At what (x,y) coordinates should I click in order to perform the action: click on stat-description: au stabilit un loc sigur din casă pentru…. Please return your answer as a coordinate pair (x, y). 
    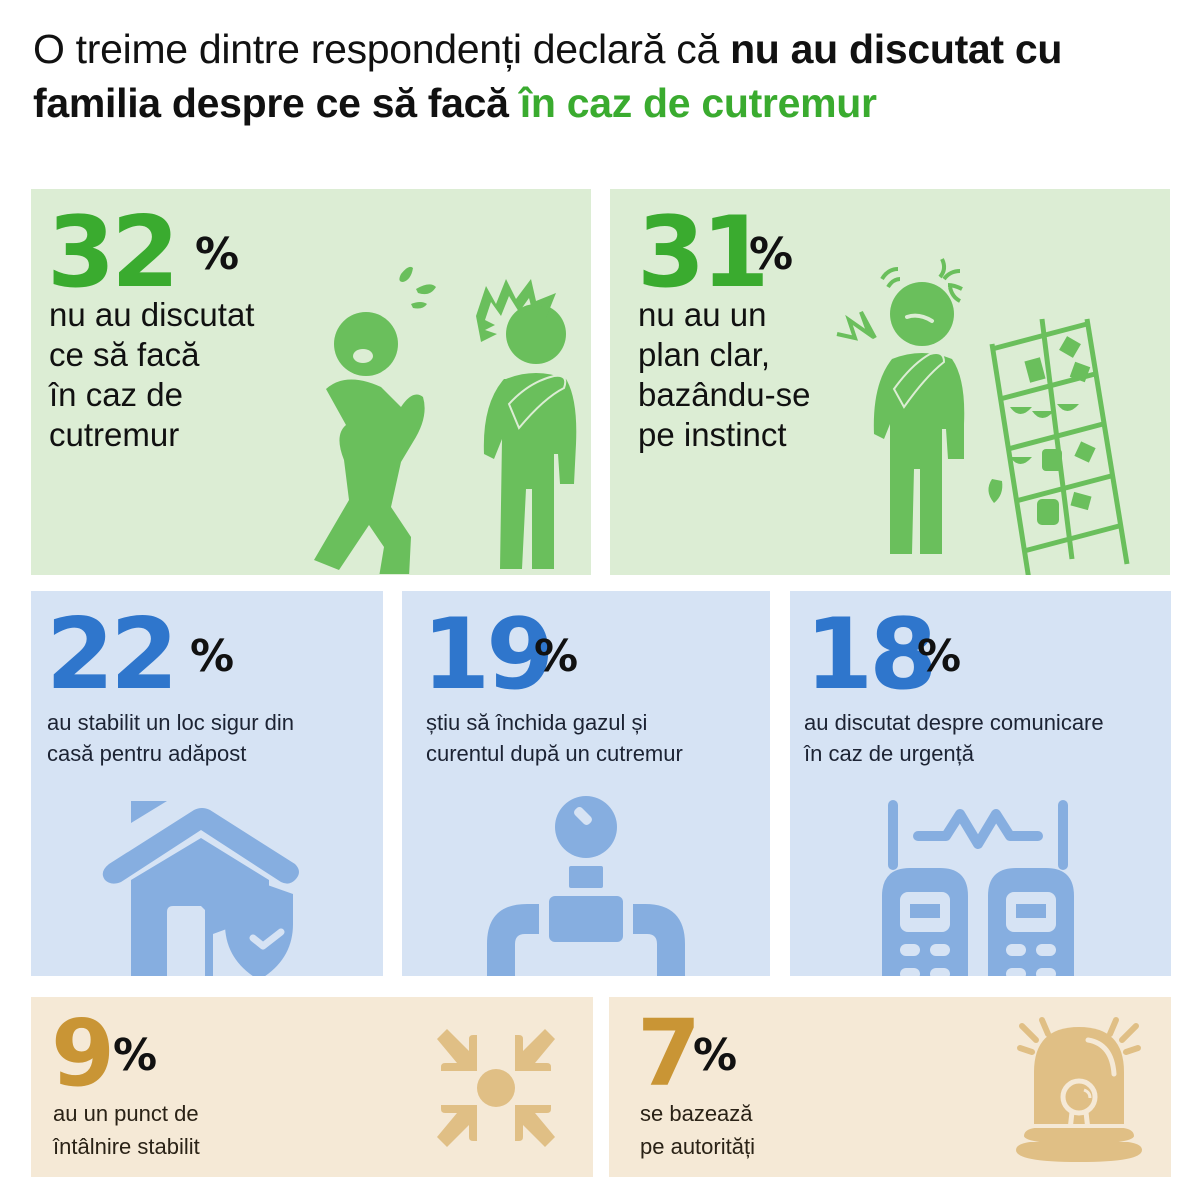
    Looking at the image, I should click on (171, 738).